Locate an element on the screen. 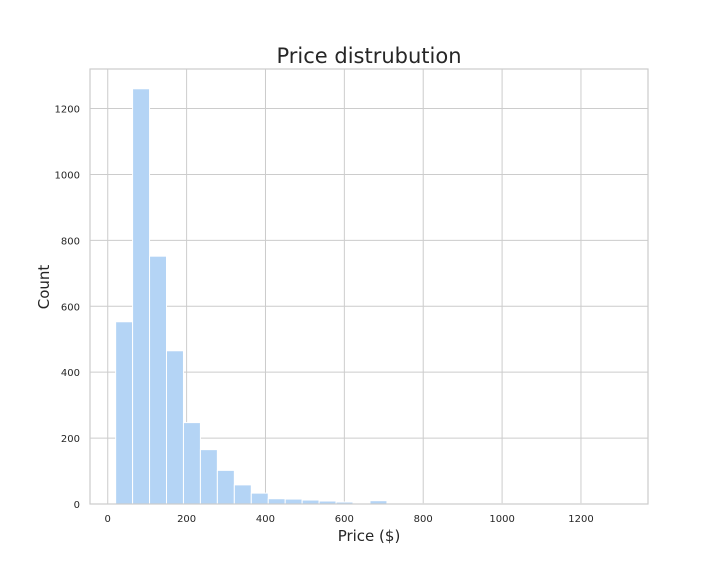 The width and height of the screenshot is (720, 576). x-tick-label: 600 is located at coordinates (344, 519).